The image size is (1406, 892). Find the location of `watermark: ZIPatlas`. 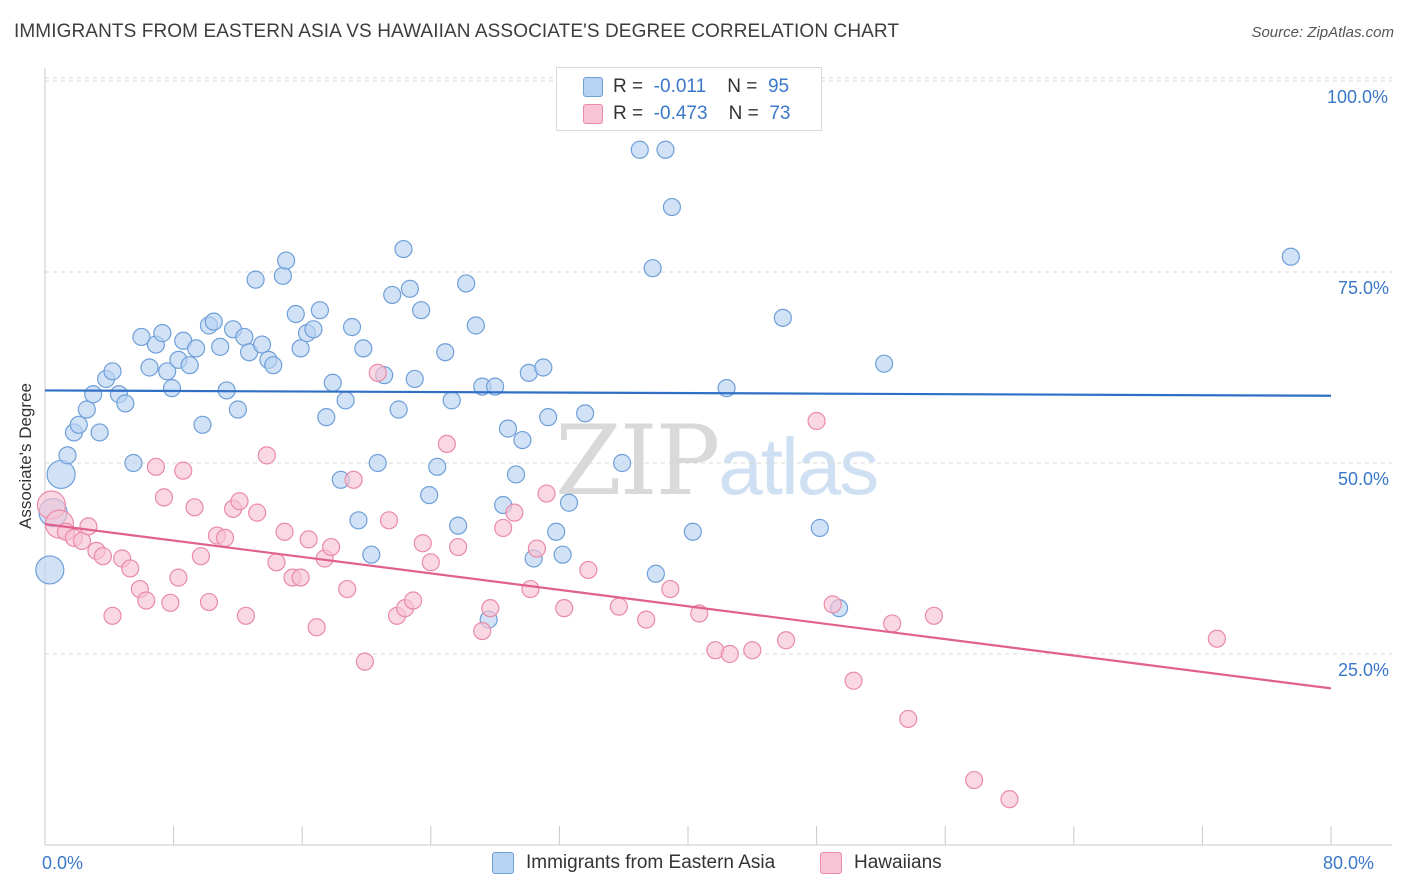

watermark: ZIPatlas is located at coordinates (717, 461).